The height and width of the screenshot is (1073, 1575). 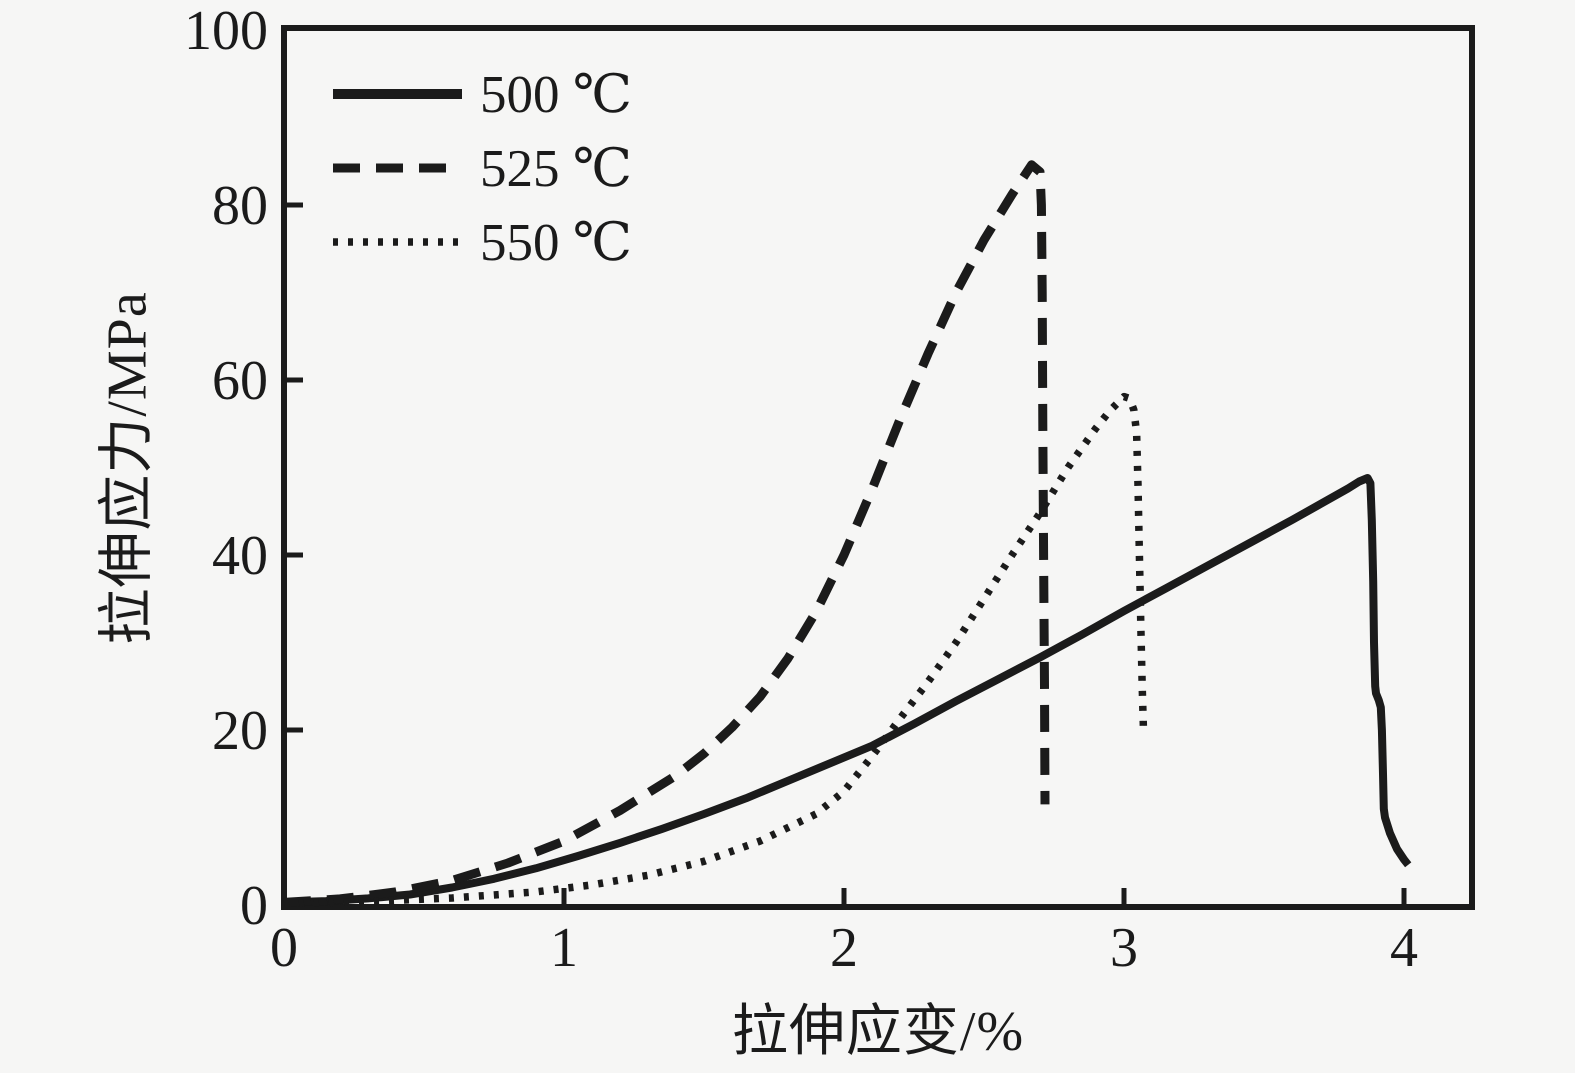 I want to click on legend-label-2: 550 ℃, so click(x=556, y=243).